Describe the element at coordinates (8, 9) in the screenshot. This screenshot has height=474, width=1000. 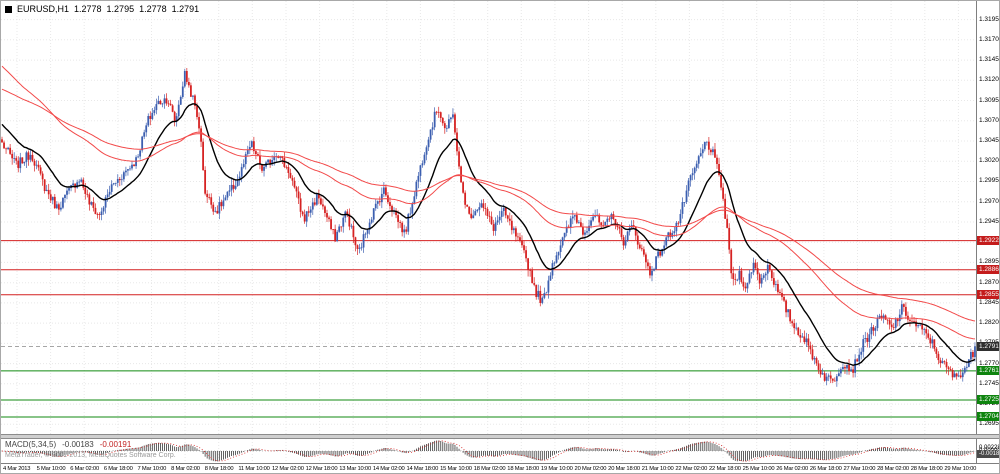
I see `chart-menu-icon` at that location.